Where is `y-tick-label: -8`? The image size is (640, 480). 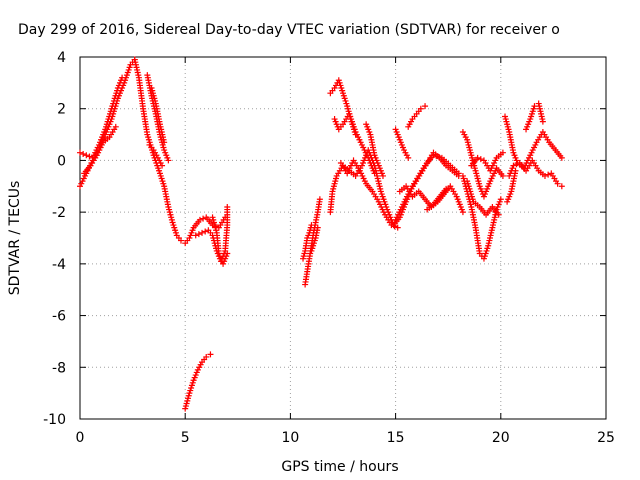 y-tick-label: -8 is located at coordinates (59, 368).